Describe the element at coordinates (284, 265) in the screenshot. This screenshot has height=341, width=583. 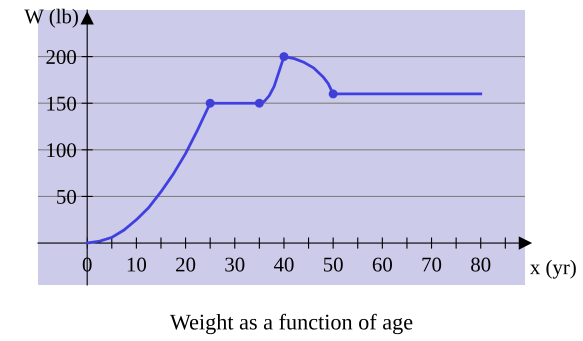
I see `x-tick-label: 40` at that location.